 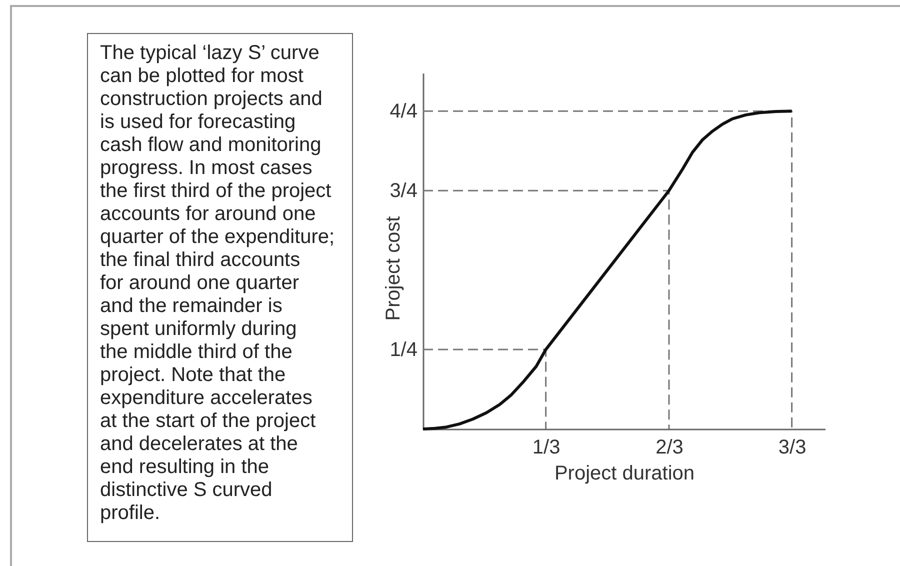 I want to click on y-tick-label: 3/4, so click(x=404, y=191).